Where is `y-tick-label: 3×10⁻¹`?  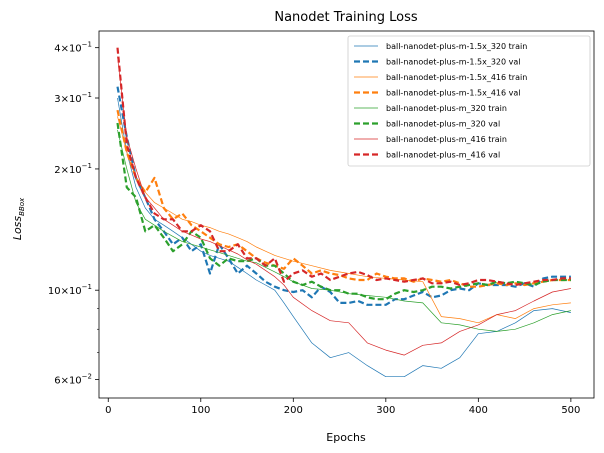 y-tick-label: 3×10⁻¹ is located at coordinates (73, 98).